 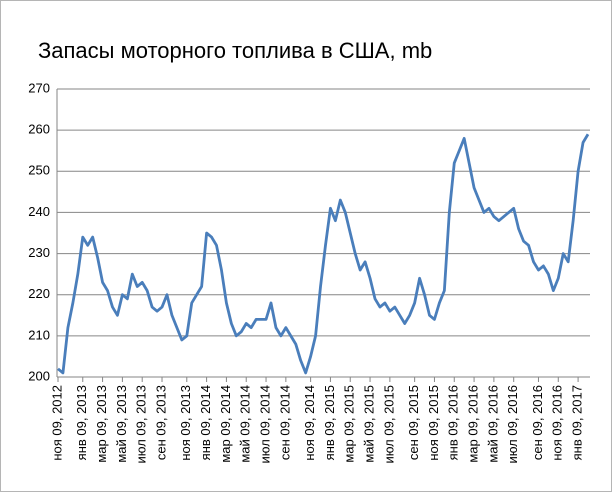 I want to click on x-tick-label: мар 09, 2013, so click(x=101, y=424).